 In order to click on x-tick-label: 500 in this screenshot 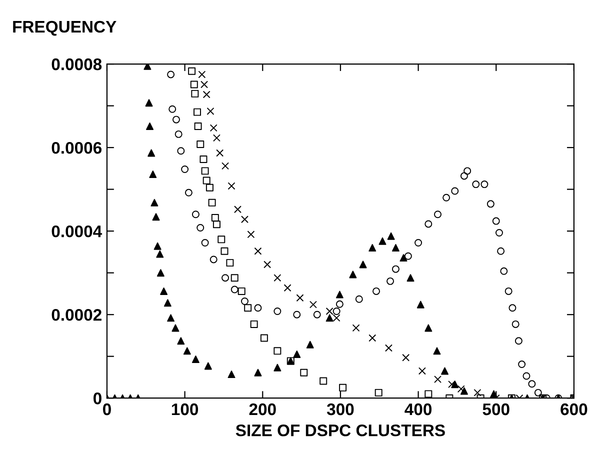, I will do `click(496, 409)`.